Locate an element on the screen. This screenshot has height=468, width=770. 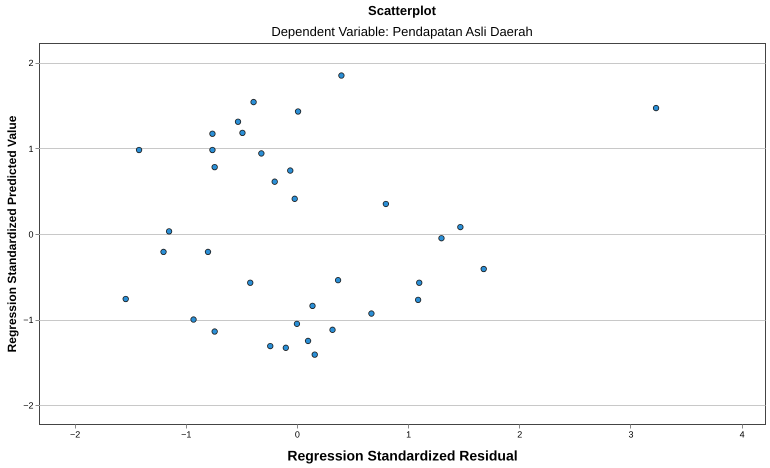
y-tick-label: −2 is located at coordinates (28, 405).